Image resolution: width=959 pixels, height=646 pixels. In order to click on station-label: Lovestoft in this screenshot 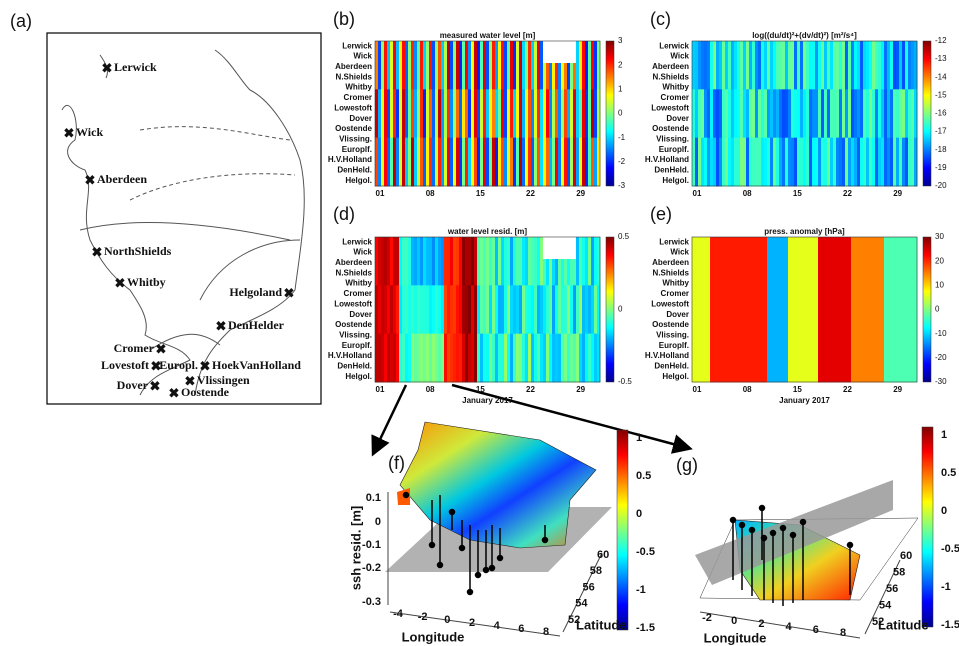, I will do `click(125, 365)`.